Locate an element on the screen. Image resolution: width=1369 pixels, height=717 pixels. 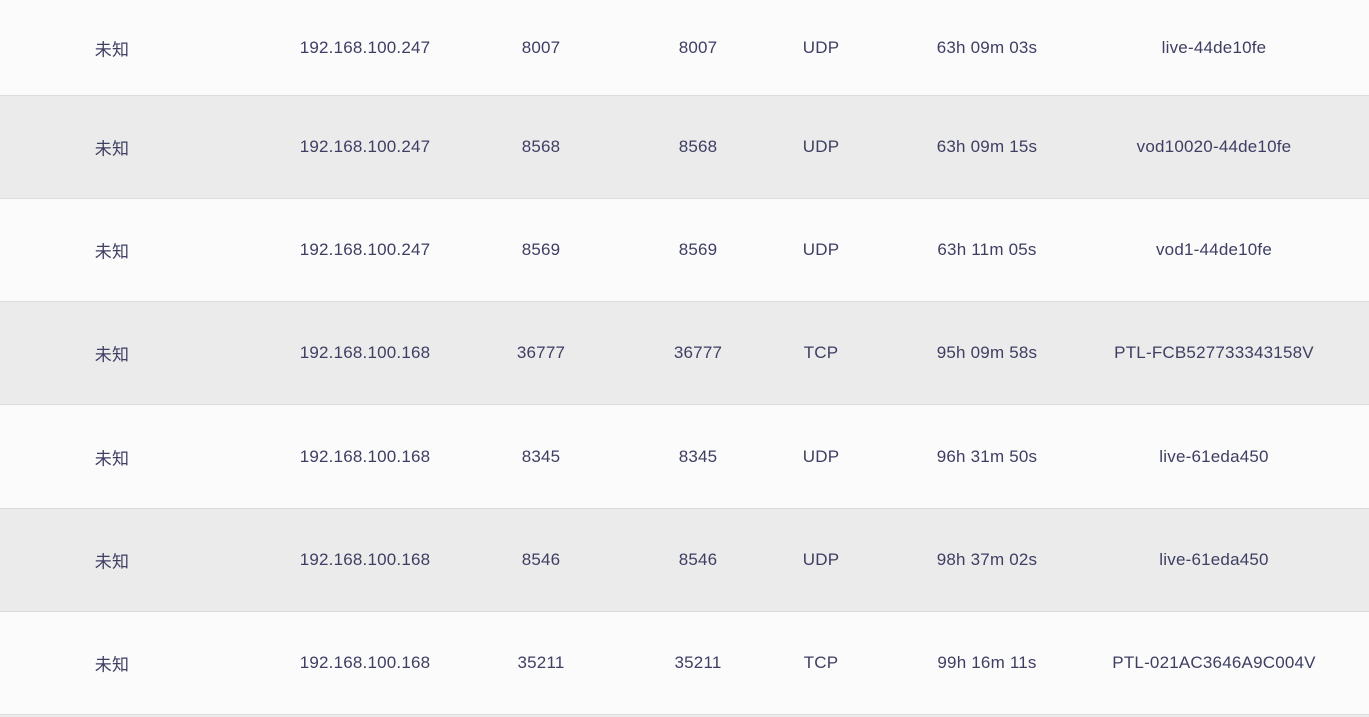
duration-cell: 98h 37m 02s is located at coordinates (987, 559).